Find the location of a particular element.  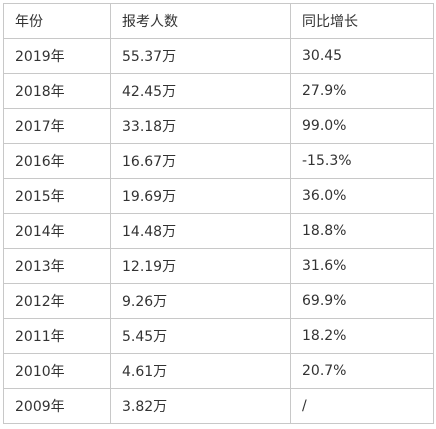

table-row: 2015年 19.69万 36.0% is located at coordinates (218, 196).